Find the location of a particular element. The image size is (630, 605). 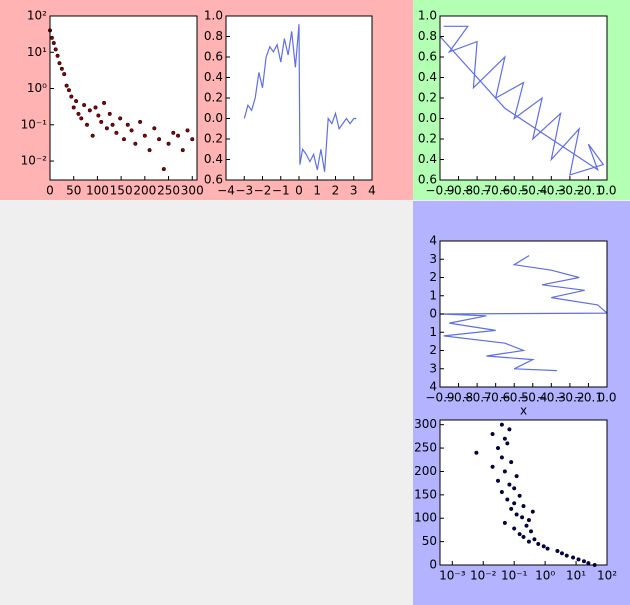

x-tick-label: 250 is located at coordinates (168, 191).